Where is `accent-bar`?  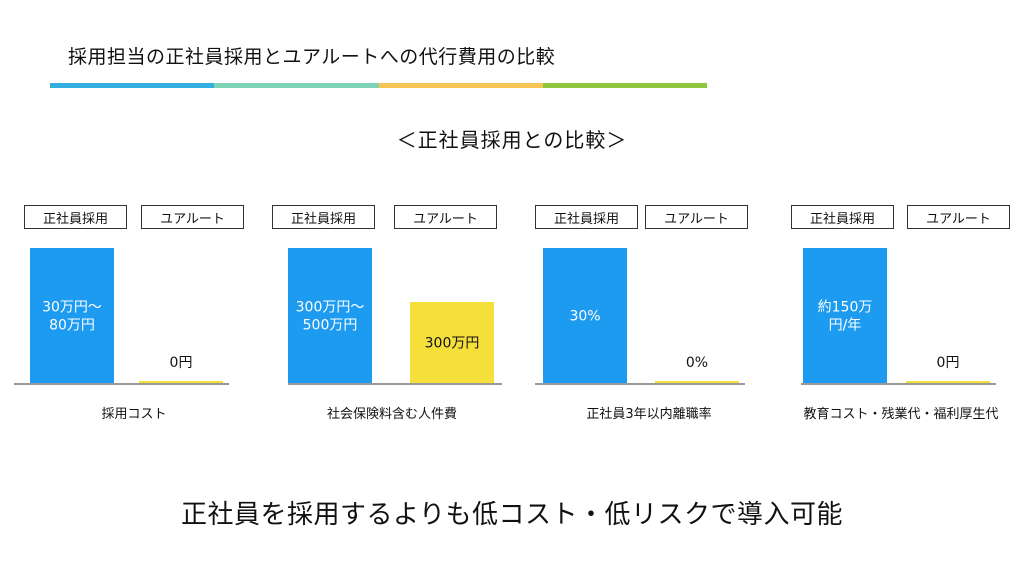 accent-bar is located at coordinates (378, 85).